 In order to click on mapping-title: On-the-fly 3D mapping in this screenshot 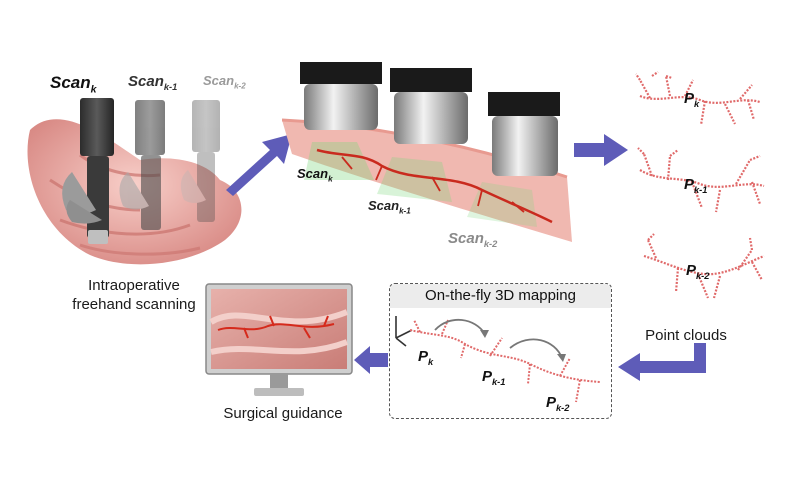, I will do `click(500, 296)`.